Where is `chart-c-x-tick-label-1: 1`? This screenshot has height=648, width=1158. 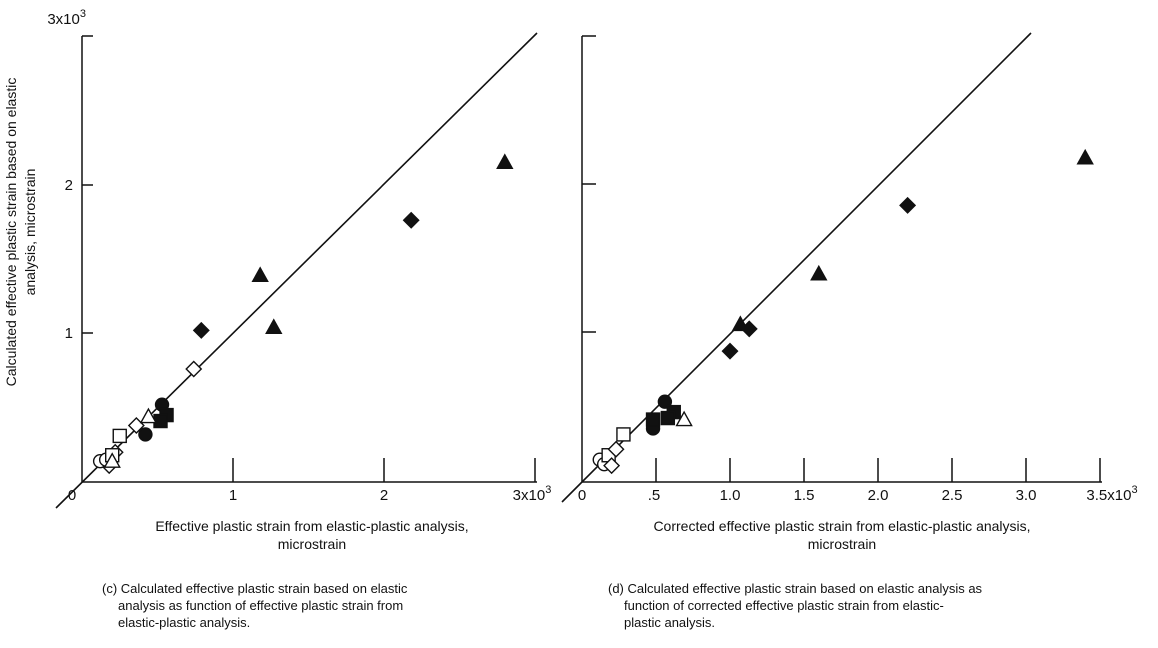
chart-c-x-tick-label-1: 1 is located at coordinates (233, 495).